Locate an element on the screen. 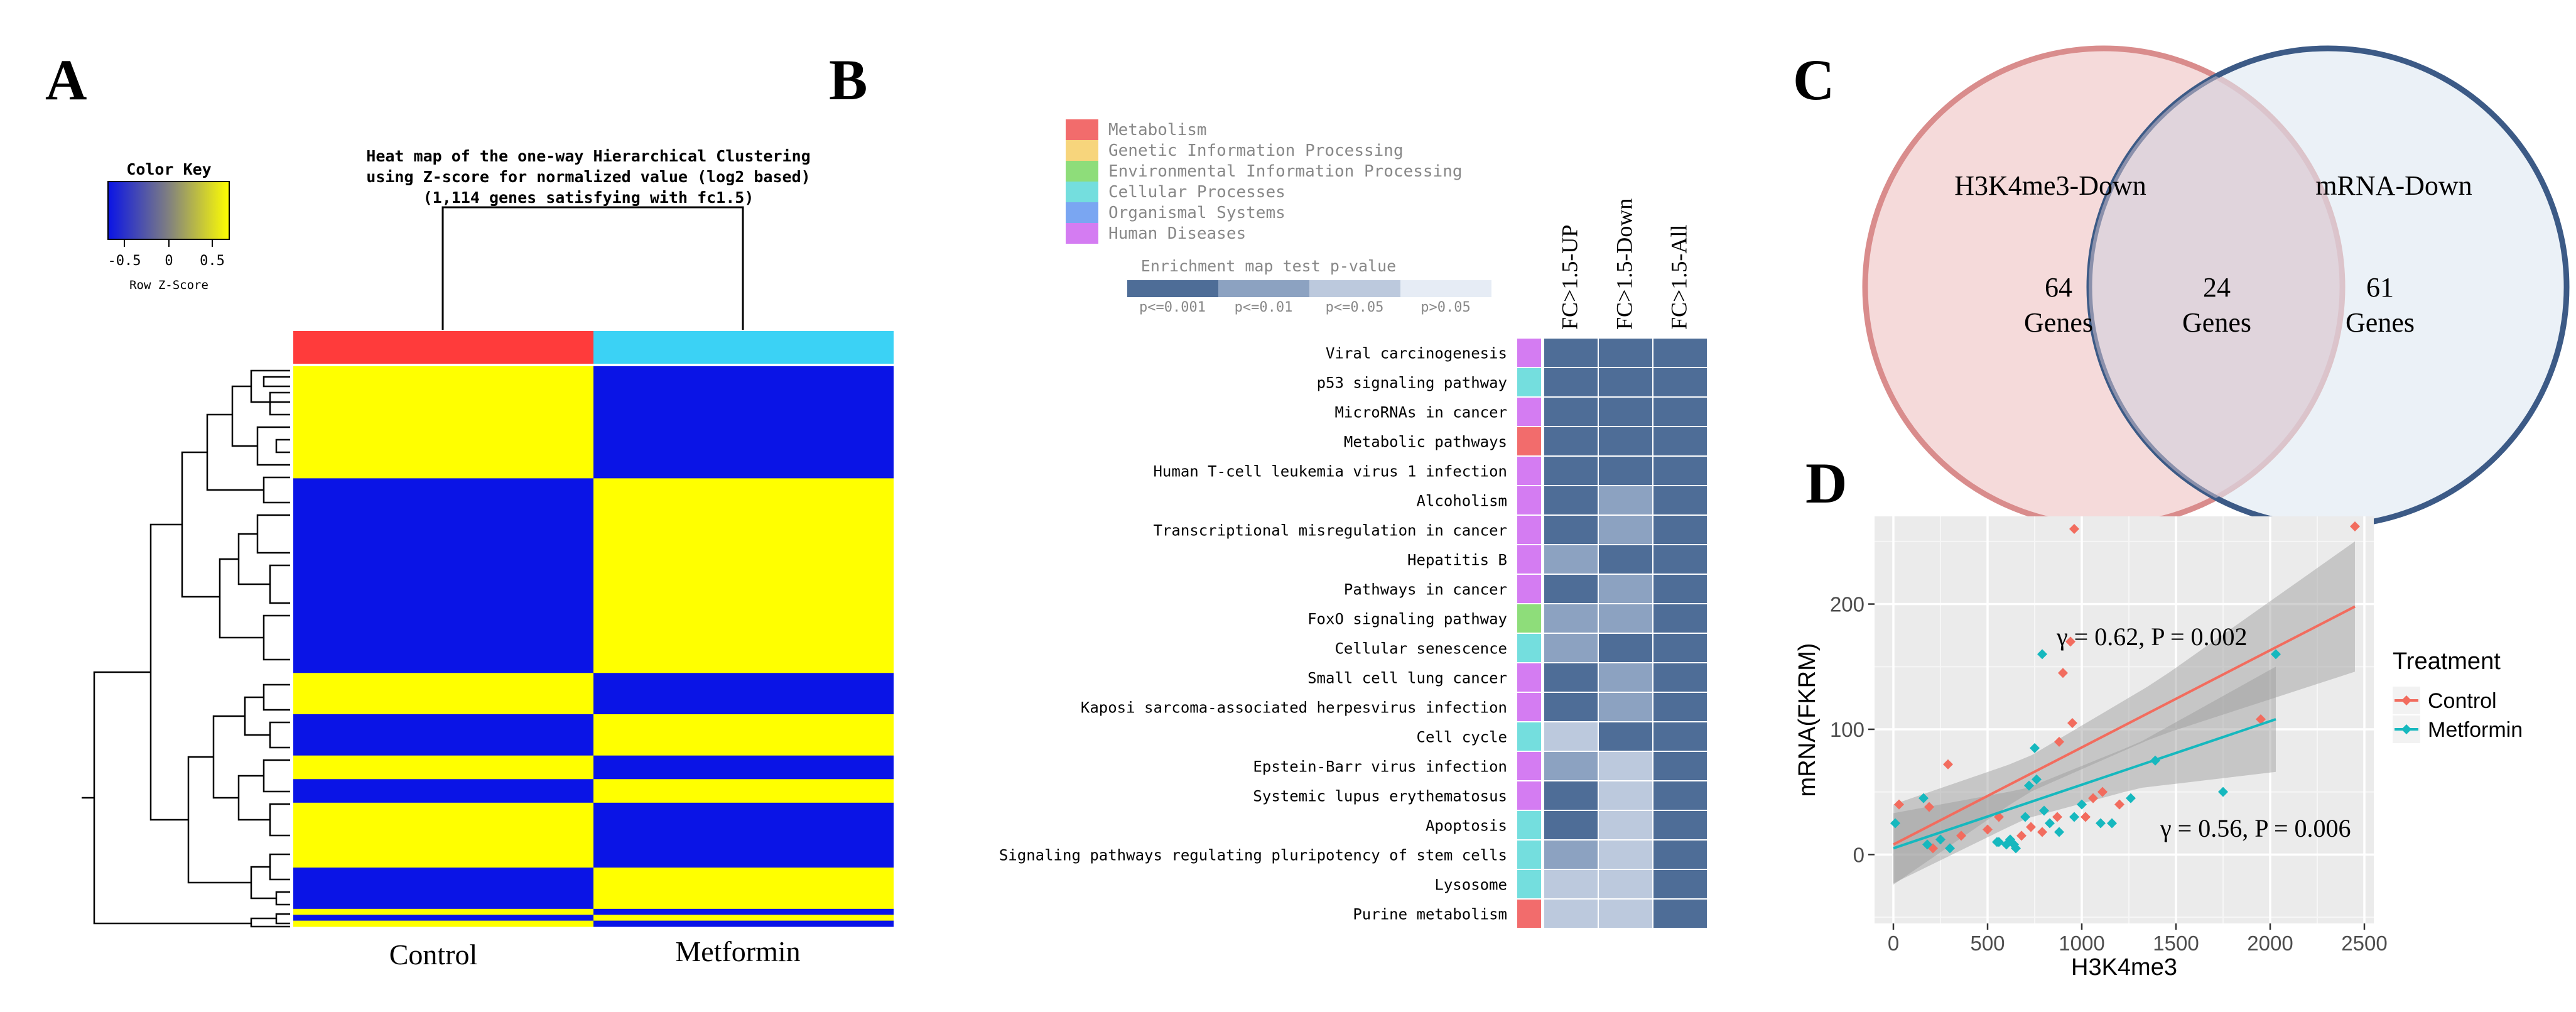 The height and width of the screenshot is (1012, 2576). regression-line is located at coordinates (2124, 725).